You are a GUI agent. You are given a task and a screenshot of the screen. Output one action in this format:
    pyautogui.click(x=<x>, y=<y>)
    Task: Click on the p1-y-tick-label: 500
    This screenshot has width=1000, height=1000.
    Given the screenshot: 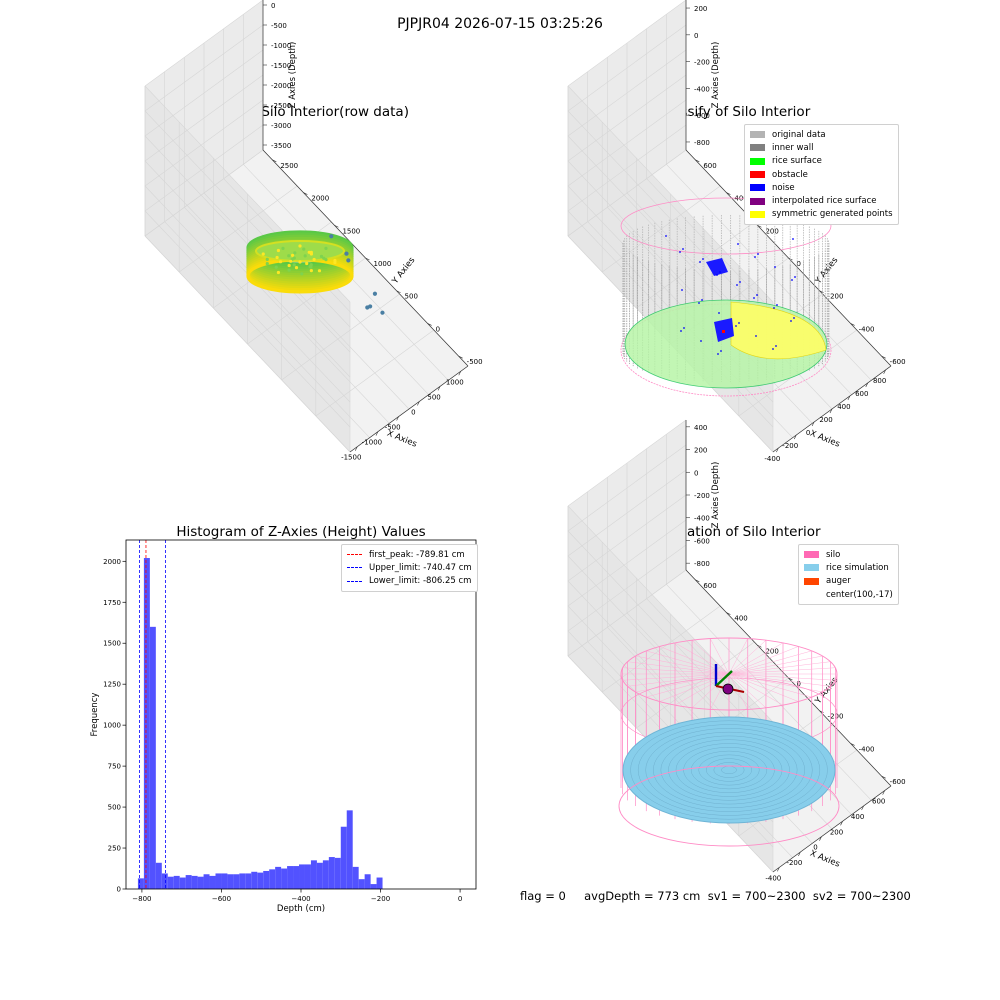 What is the action you would take?
    pyautogui.click(x=411, y=297)
    